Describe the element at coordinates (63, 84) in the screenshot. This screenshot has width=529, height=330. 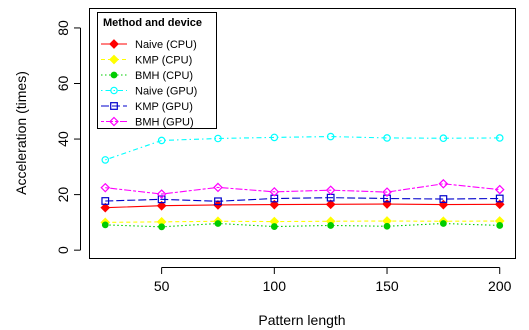
I see `y-tick-label: 60` at that location.